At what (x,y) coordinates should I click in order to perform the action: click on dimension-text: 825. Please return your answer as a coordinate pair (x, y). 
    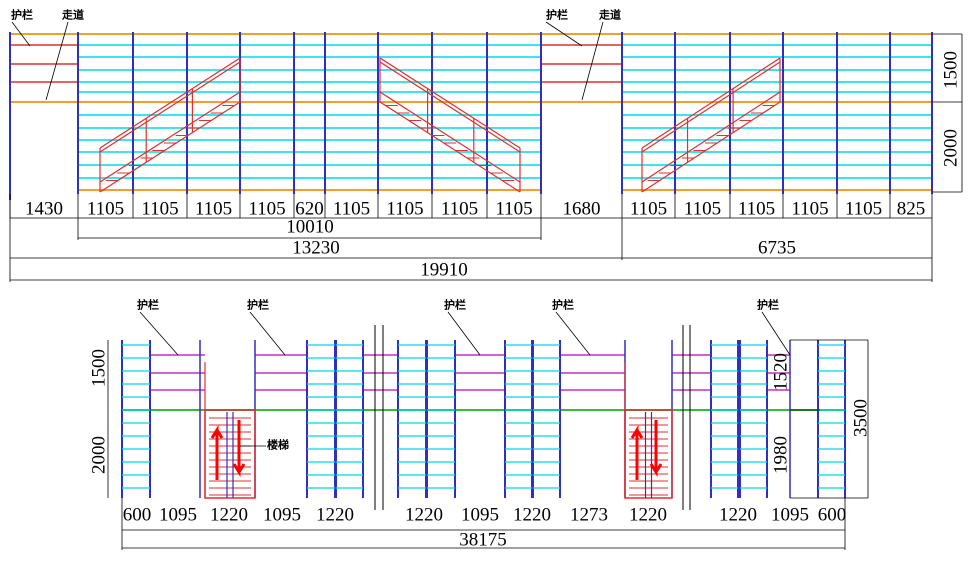
    Looking at the image, I should click on (911, 208).